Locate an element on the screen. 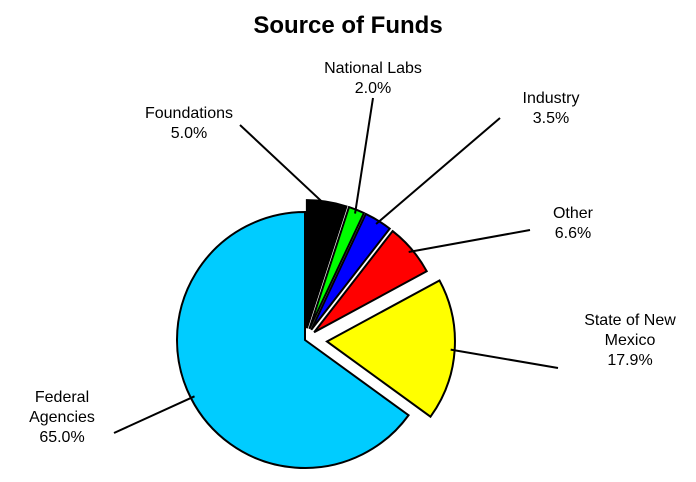 This screenshot has width=696, height=482. value-label: 65.0% is located at coordinates (62, 437).